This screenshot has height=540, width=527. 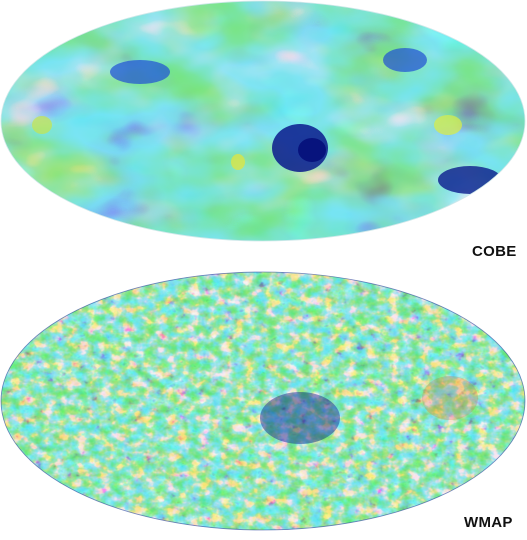 What do you see at coordinates (494, 251) in the screenshot?
I see `cobe-label: COBE` at bounding box center [494, 251].